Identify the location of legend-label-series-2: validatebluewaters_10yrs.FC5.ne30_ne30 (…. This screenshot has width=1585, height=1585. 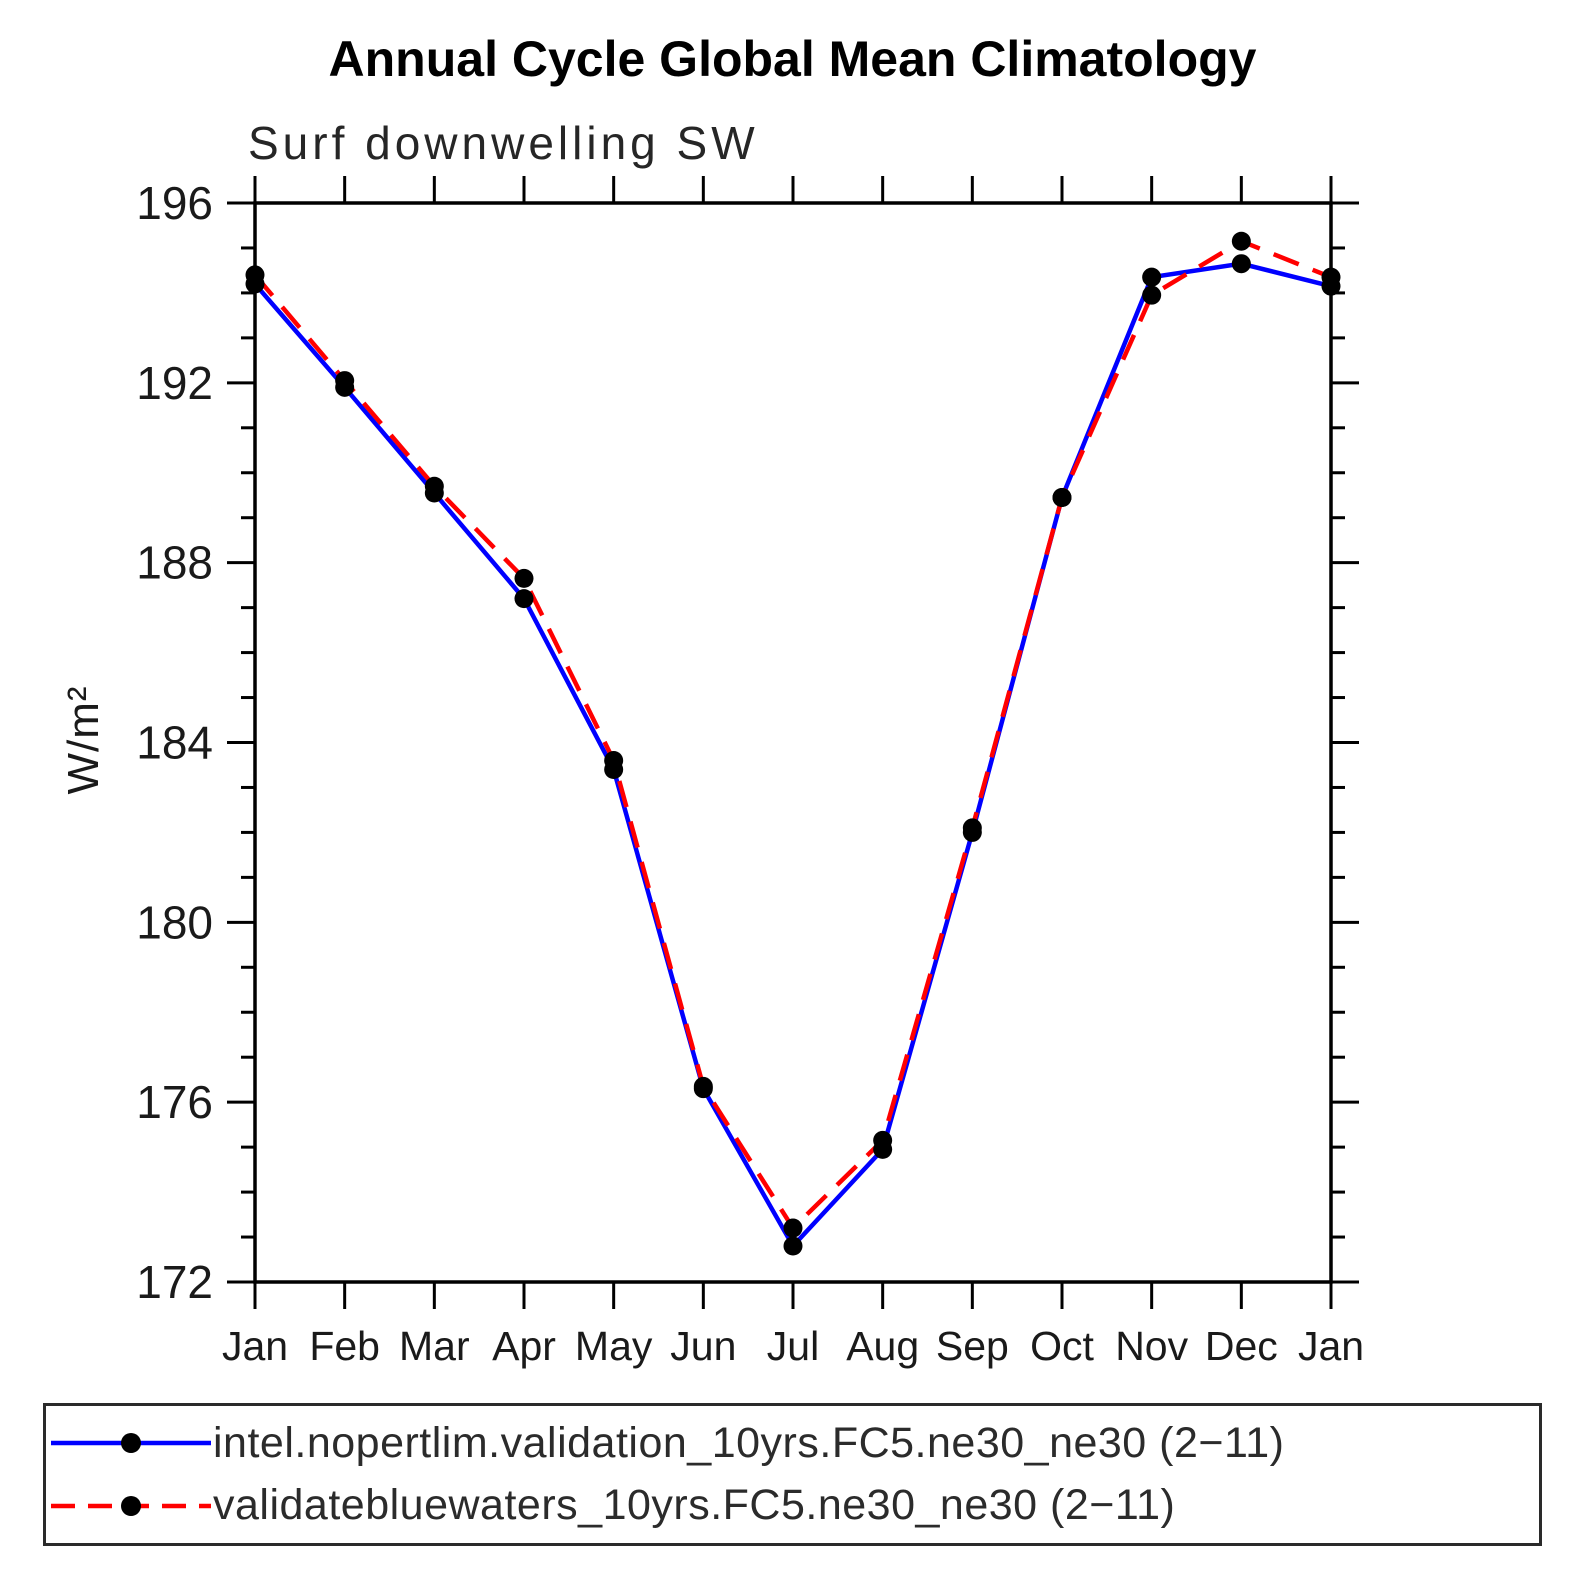
(694, 1505).